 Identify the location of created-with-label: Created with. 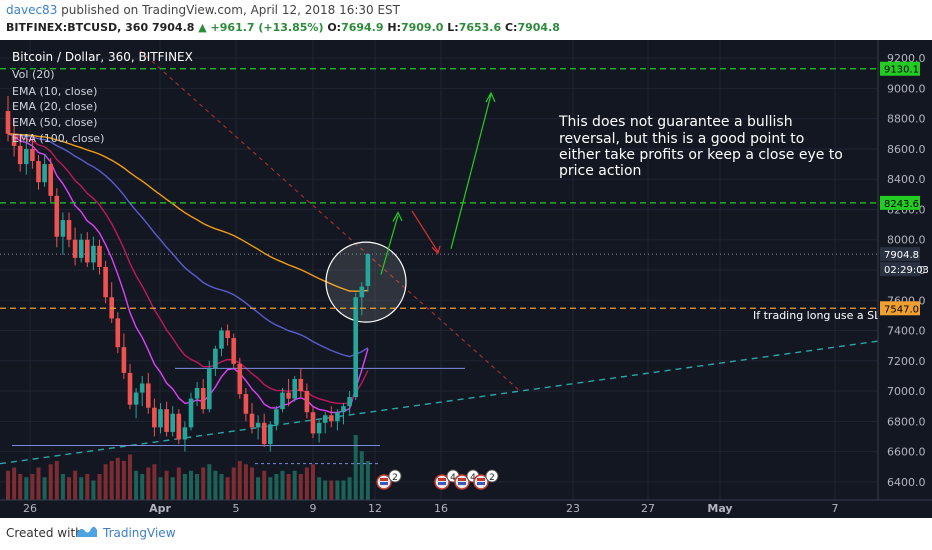
(44, 533).